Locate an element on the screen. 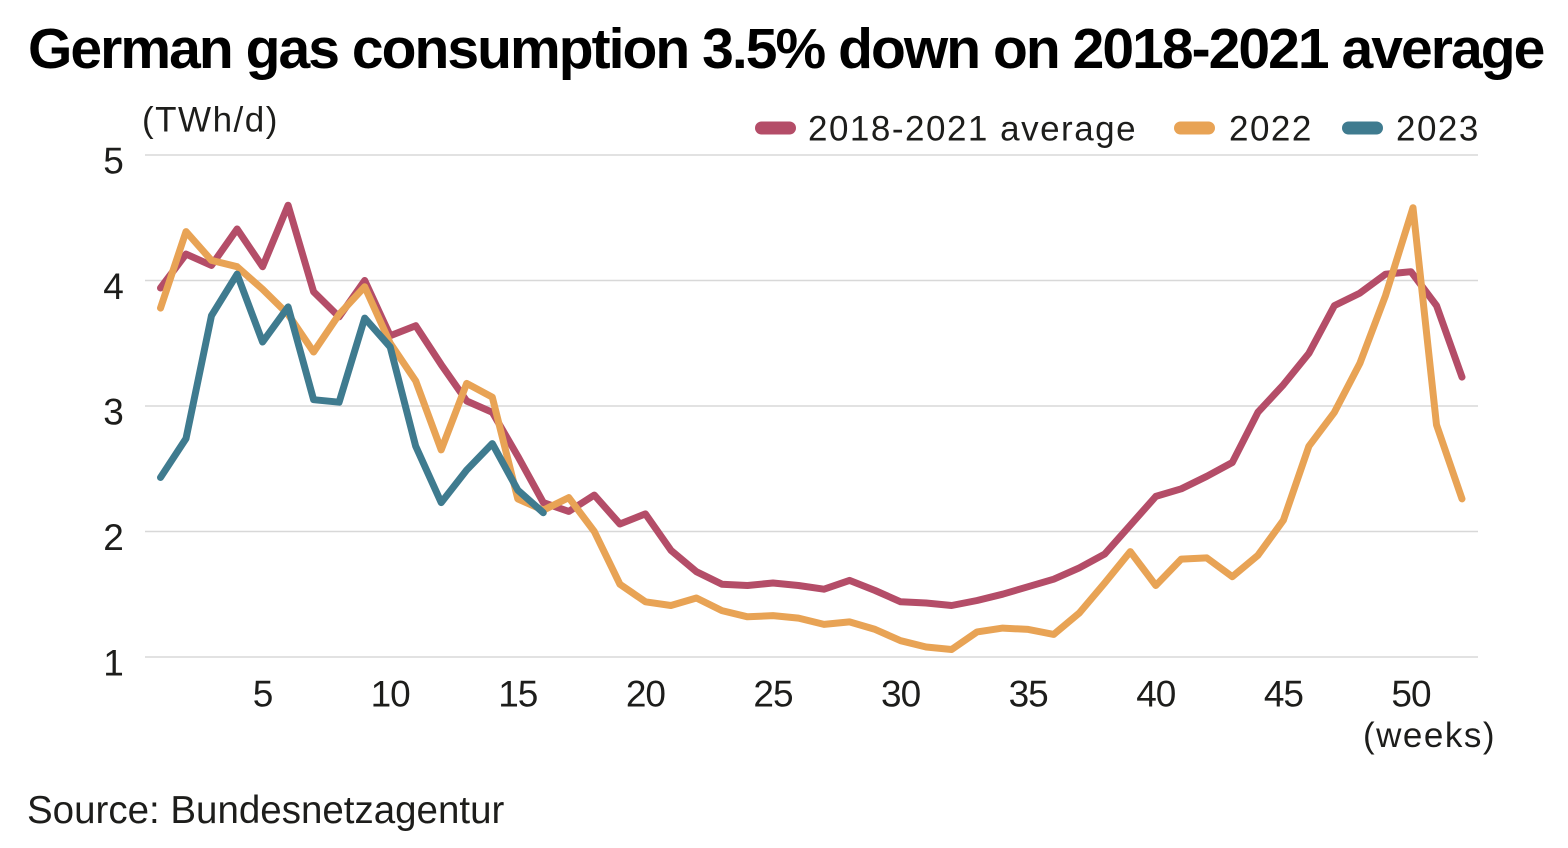 This screenshot has height=848, width=1568. svg-text: (weeks) is located at coordinates (1429, 735).